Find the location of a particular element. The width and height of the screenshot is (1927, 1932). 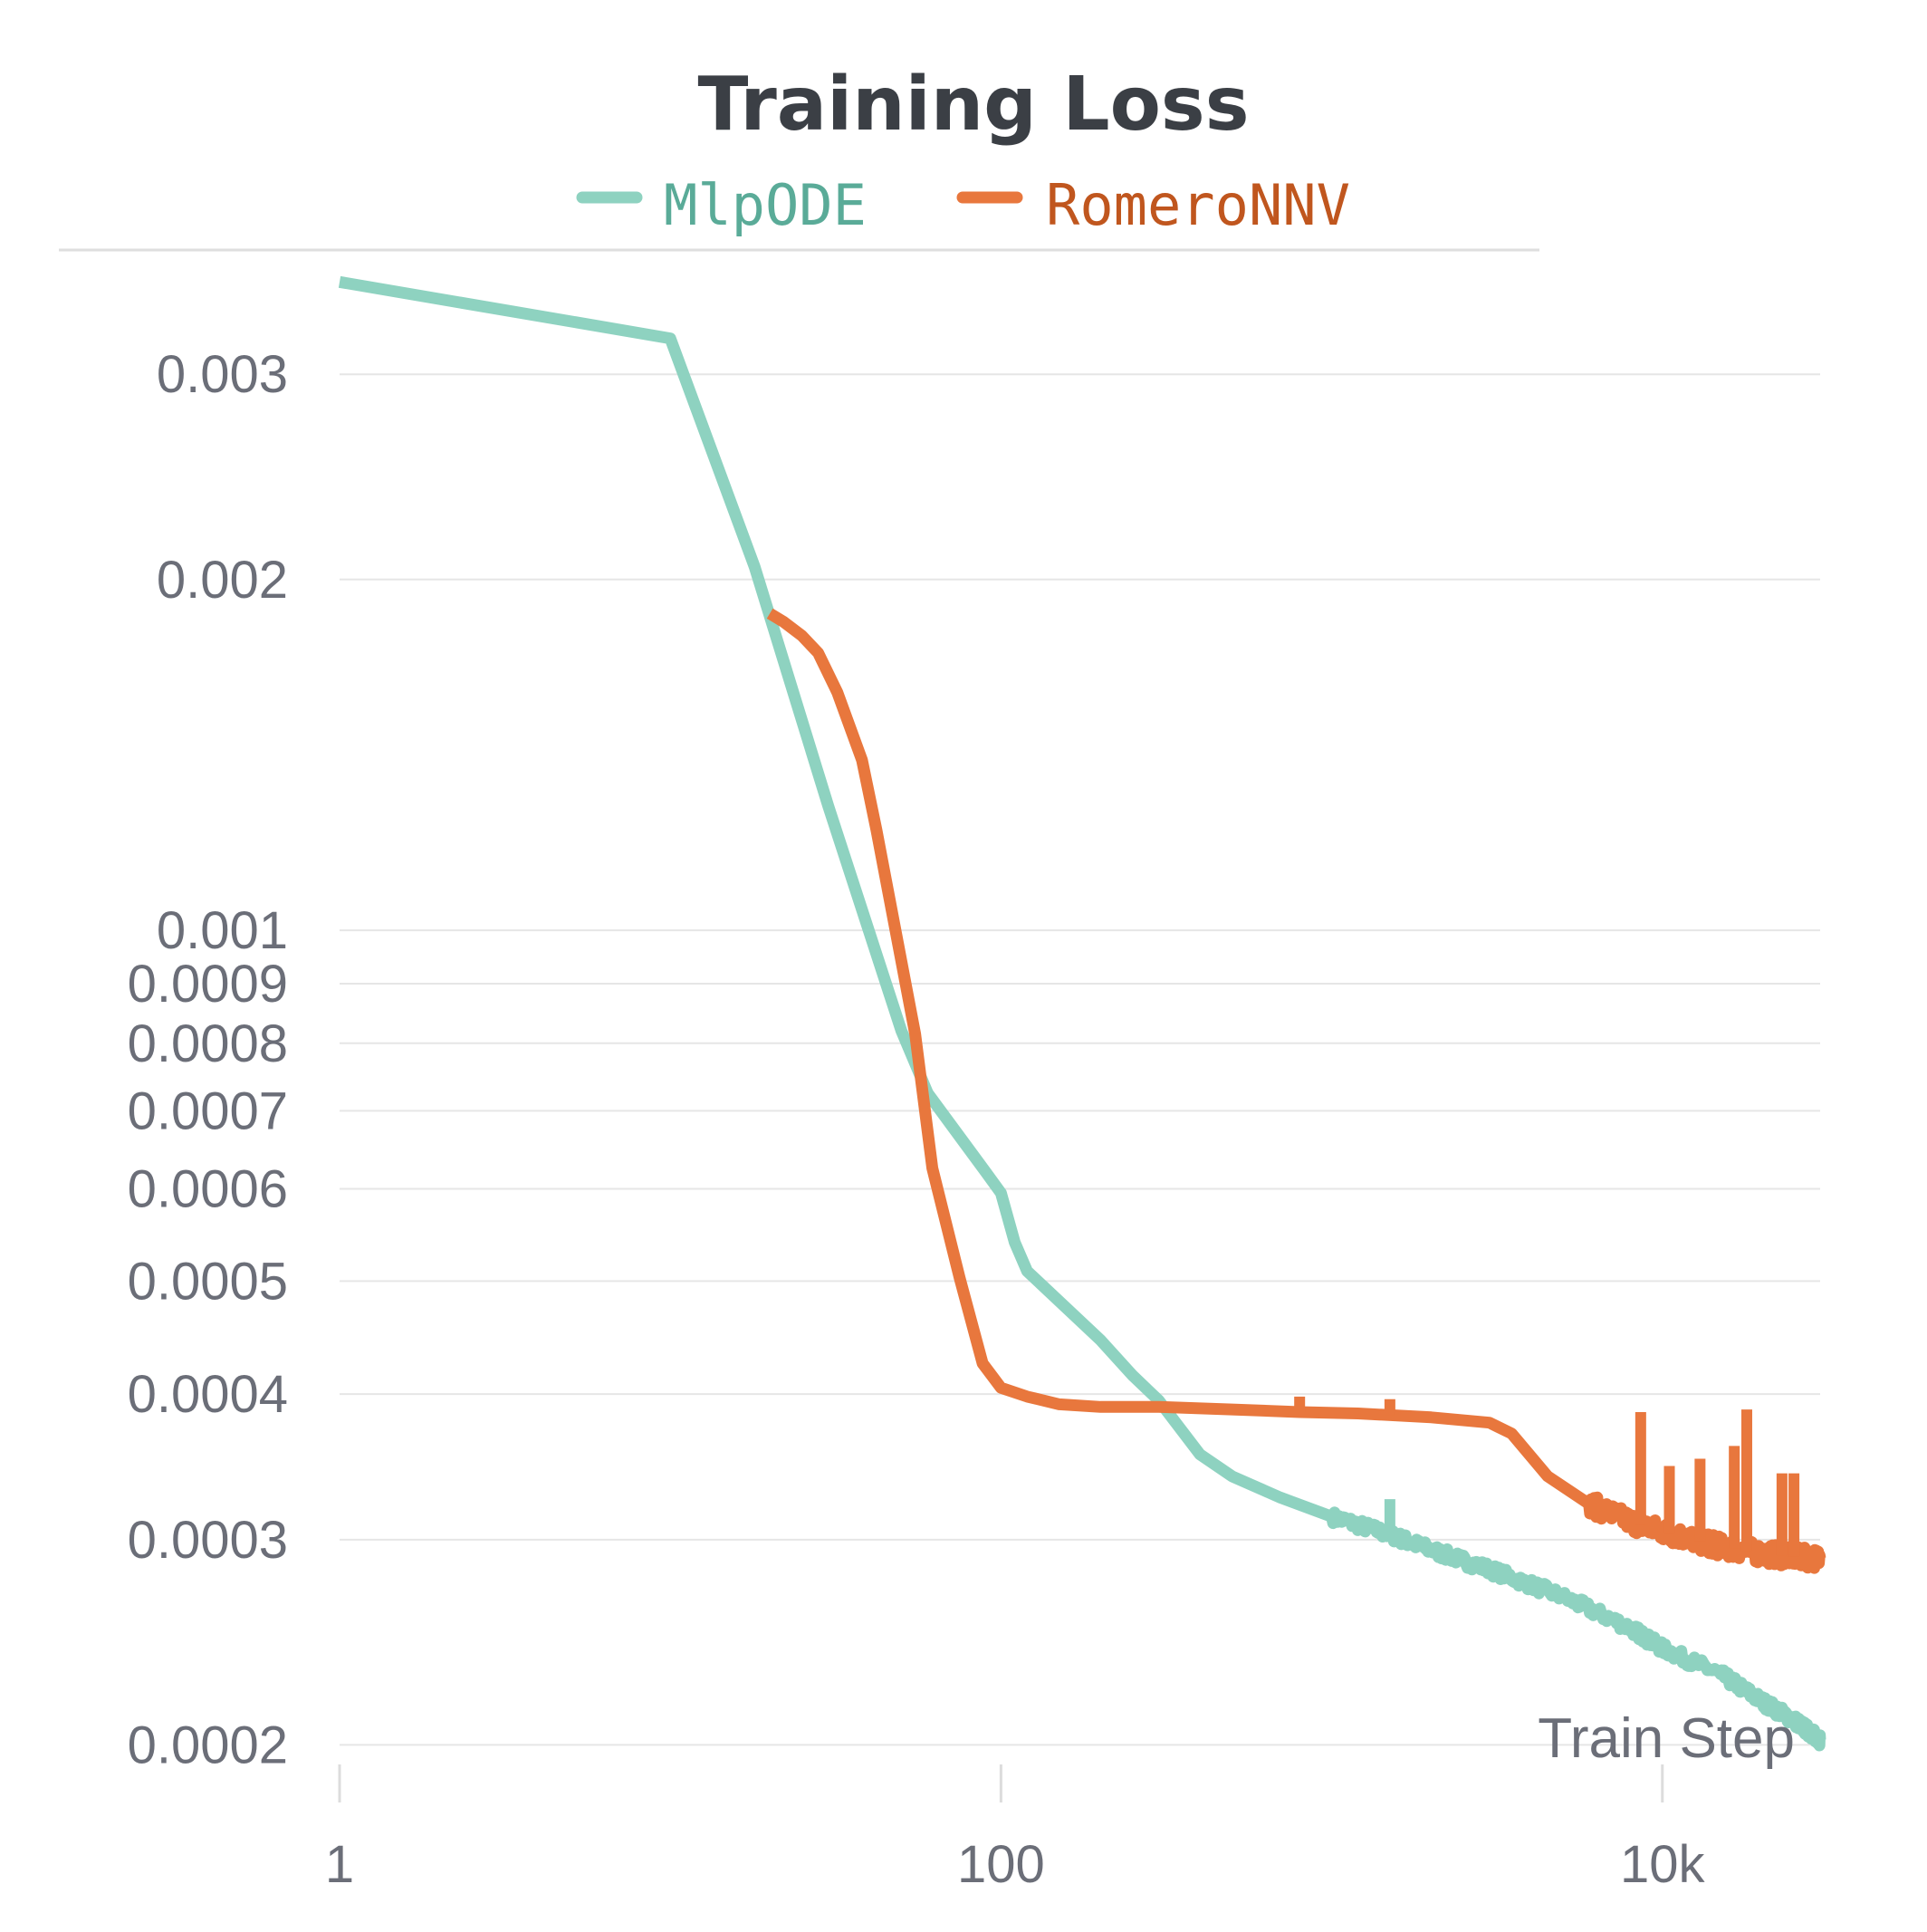

x-ticks: 1 100 10k is located at coordinates (1016, 1829).